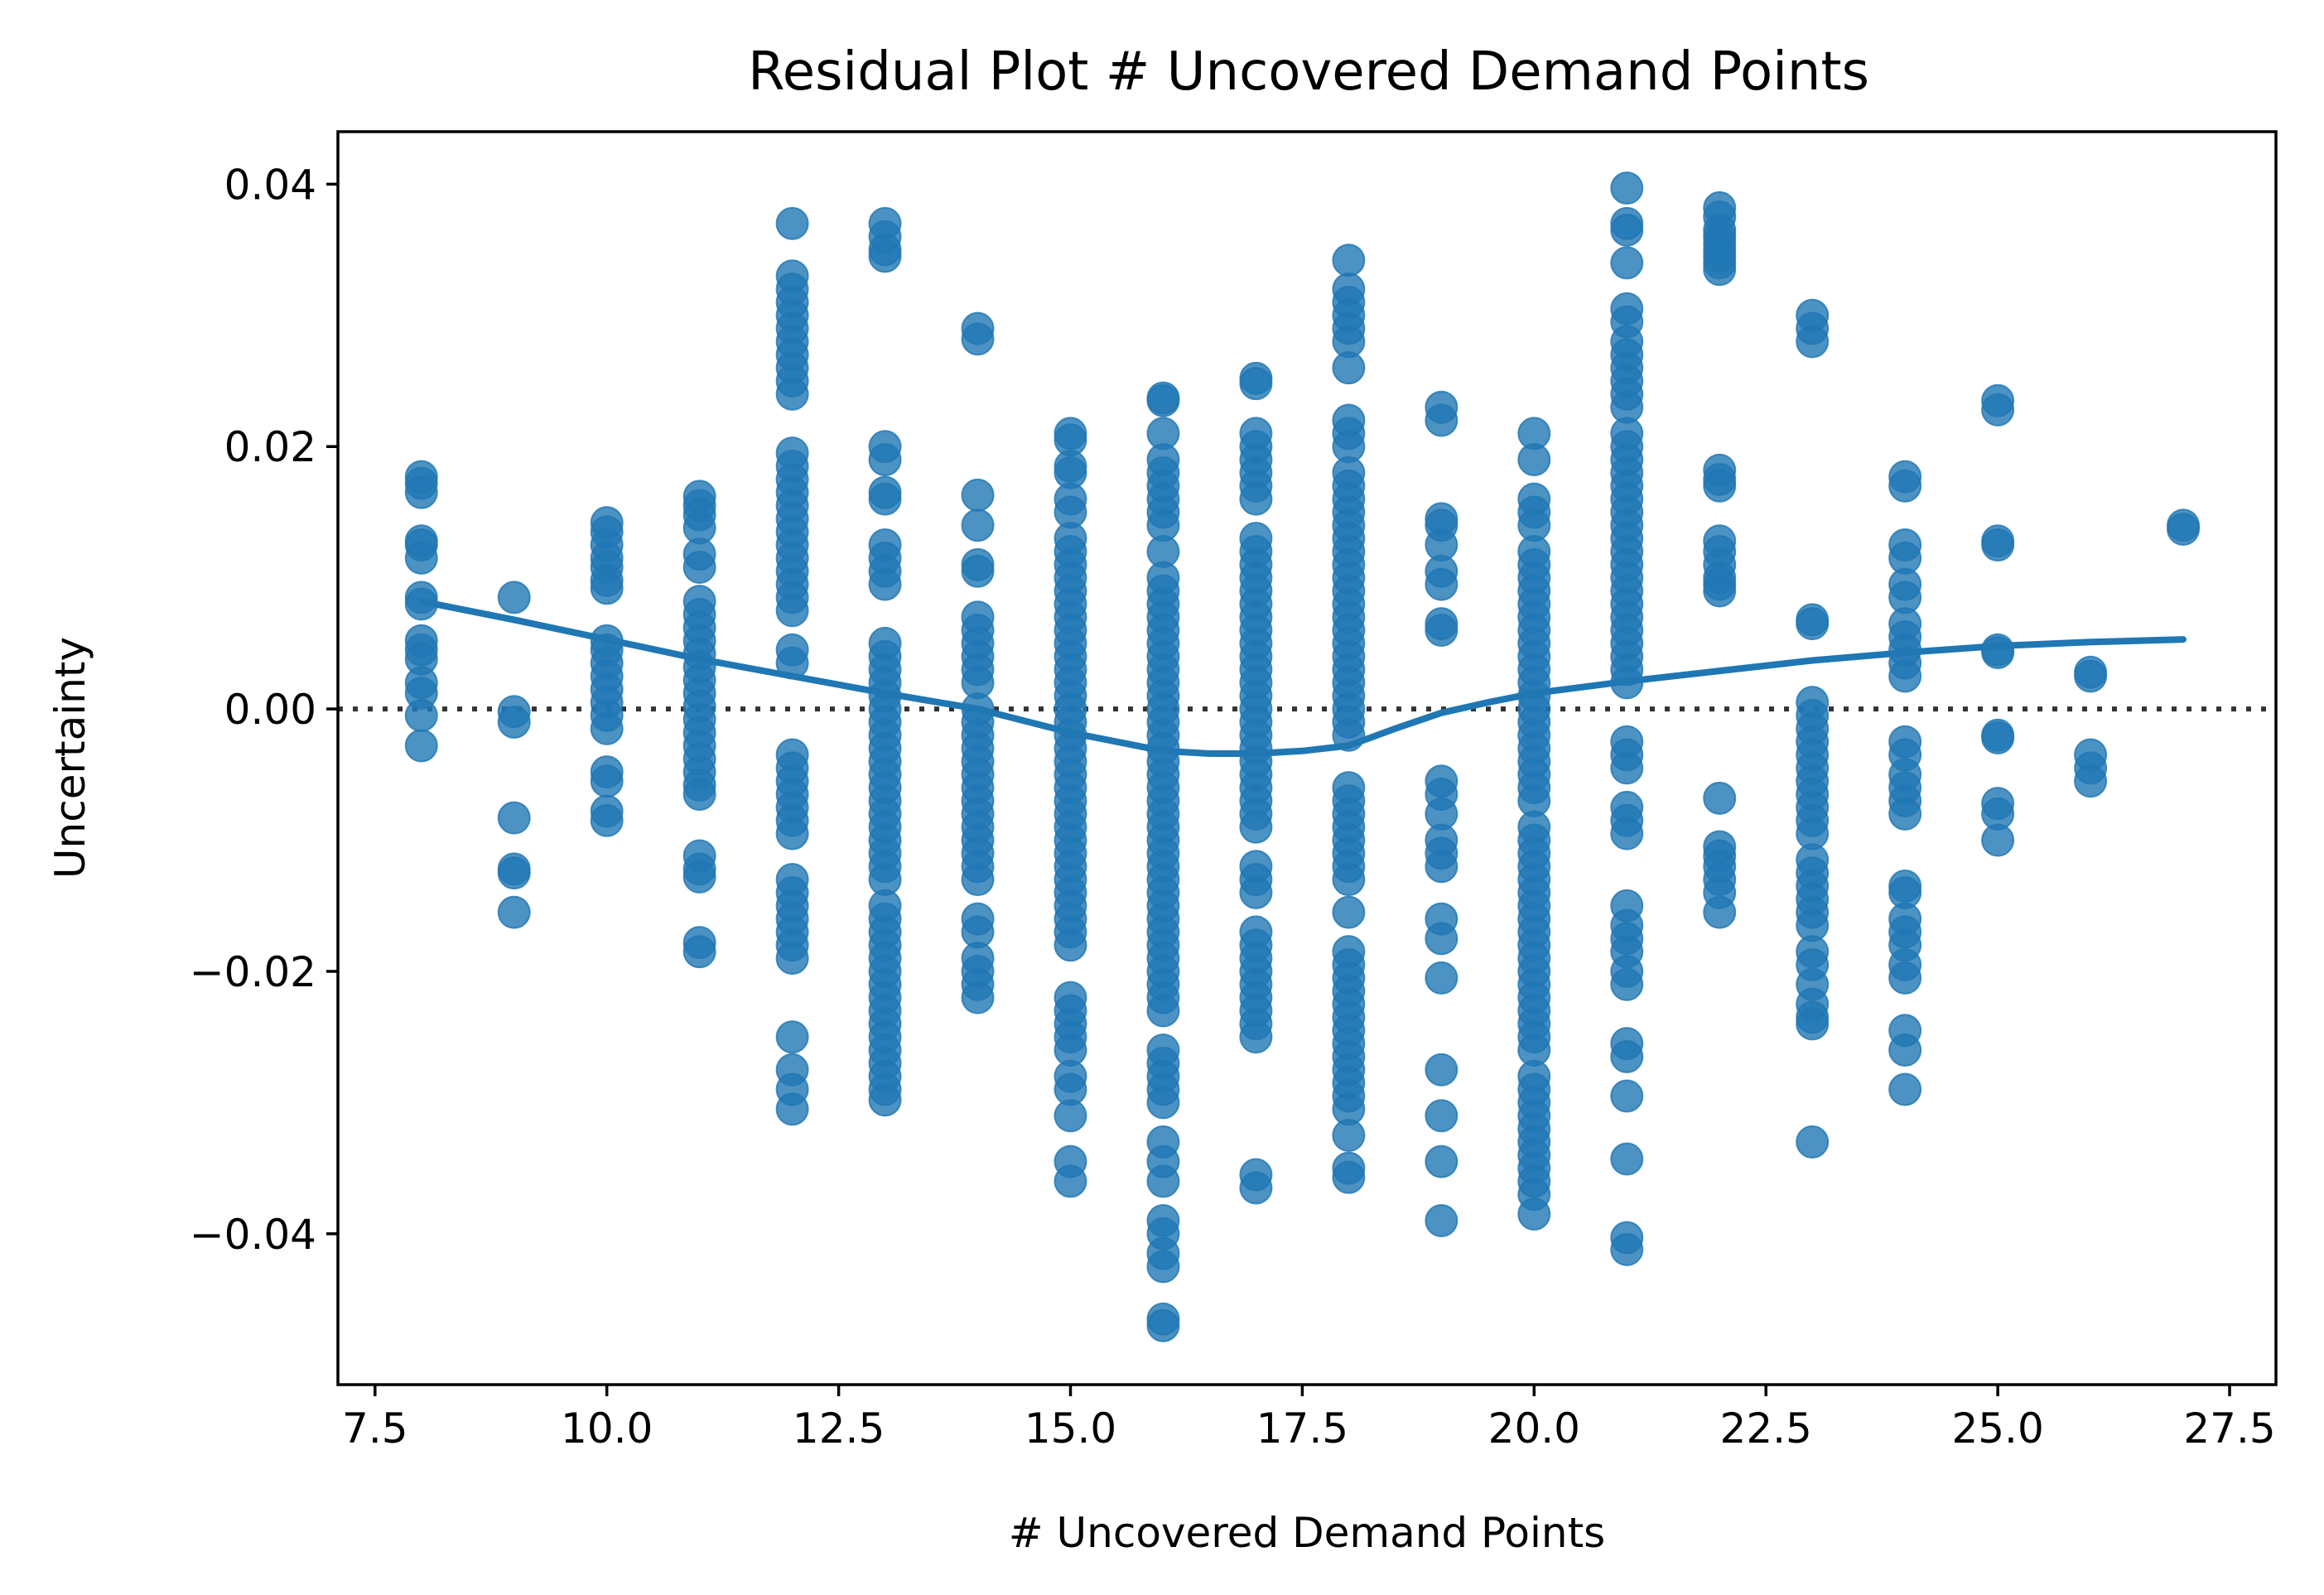 The image size is (2324, 1595). I want to click on y-tick-label: 0.02, so click(270, 447).